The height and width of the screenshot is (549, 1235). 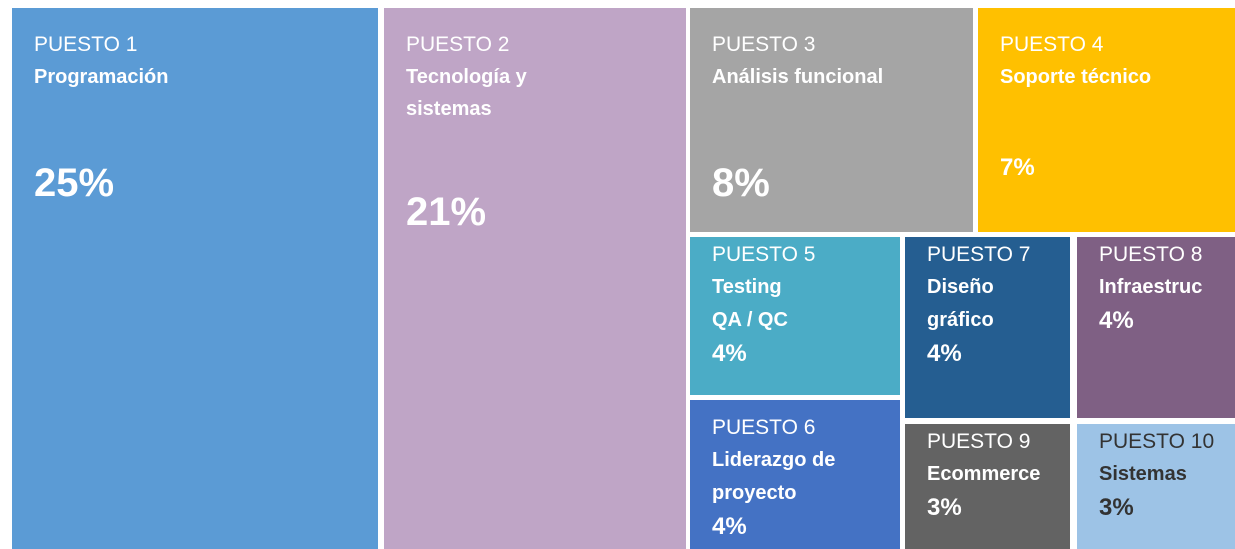 What do you see at coordinates (764, 254) in the screenshot?
I see `tile-rank: PUESTO 5` at bounding box center [764, 254].